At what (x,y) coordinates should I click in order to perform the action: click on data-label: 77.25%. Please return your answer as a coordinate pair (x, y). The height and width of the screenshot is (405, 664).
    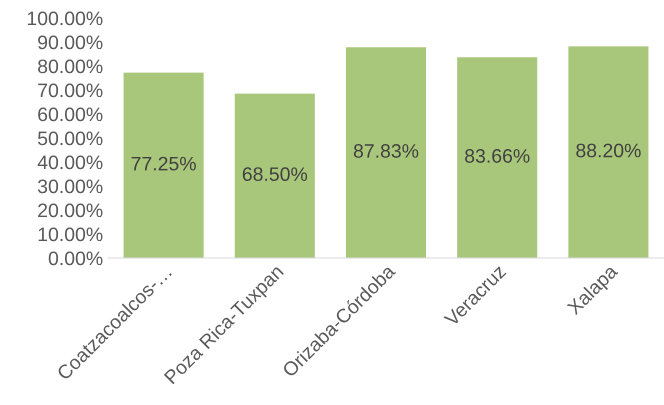
    Looking at the image, I should click on (164, 163).